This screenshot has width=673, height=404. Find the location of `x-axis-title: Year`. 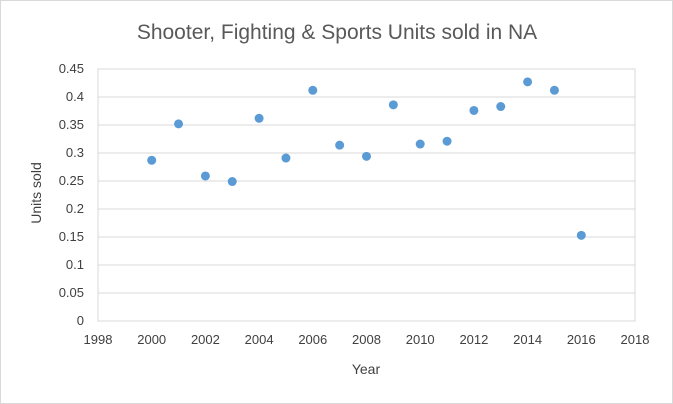

x-axis-title: Year is located at coordinates (366, 369).